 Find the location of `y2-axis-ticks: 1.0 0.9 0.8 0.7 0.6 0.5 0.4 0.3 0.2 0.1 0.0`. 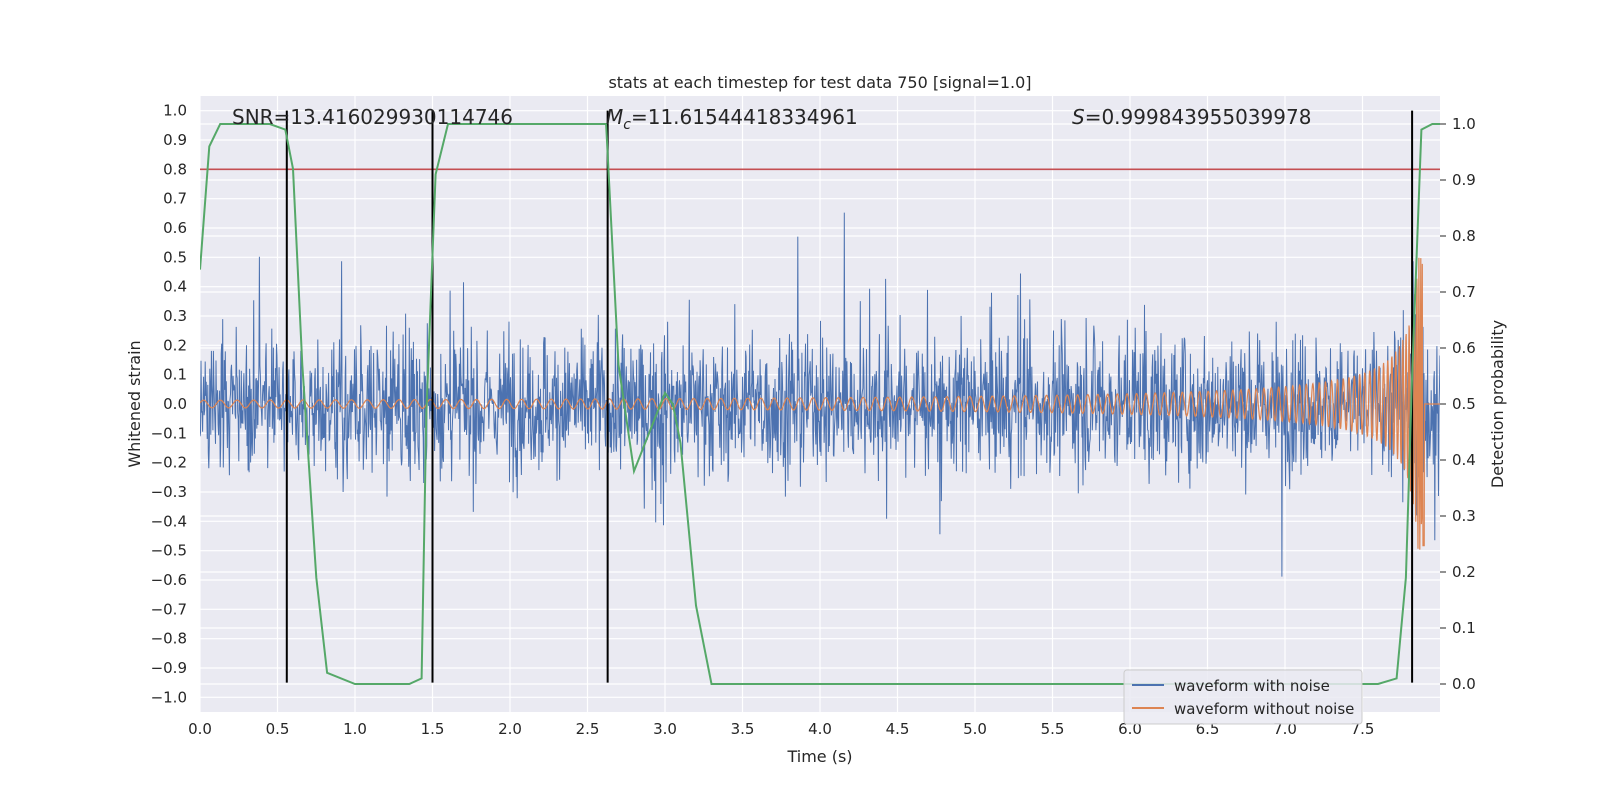

y2-axis-ticks: 1.0 0.9 0.8 0.7 0.6 0.5 0.4 0.3 0.2 0.1 0.0 is located at coordinates (1458, 404).